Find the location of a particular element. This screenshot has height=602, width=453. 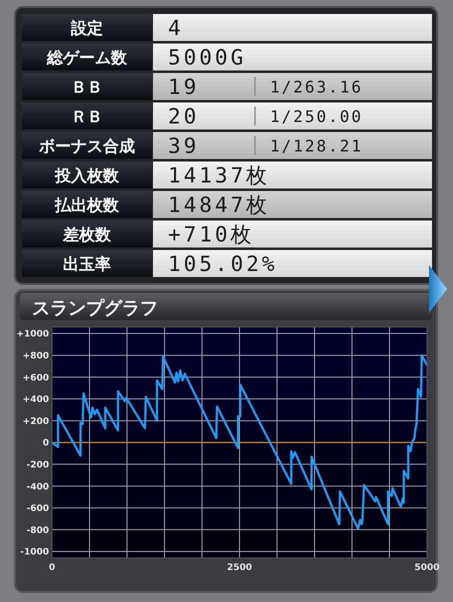

y-tick-label: -600 is located at coordinates (37, 509).